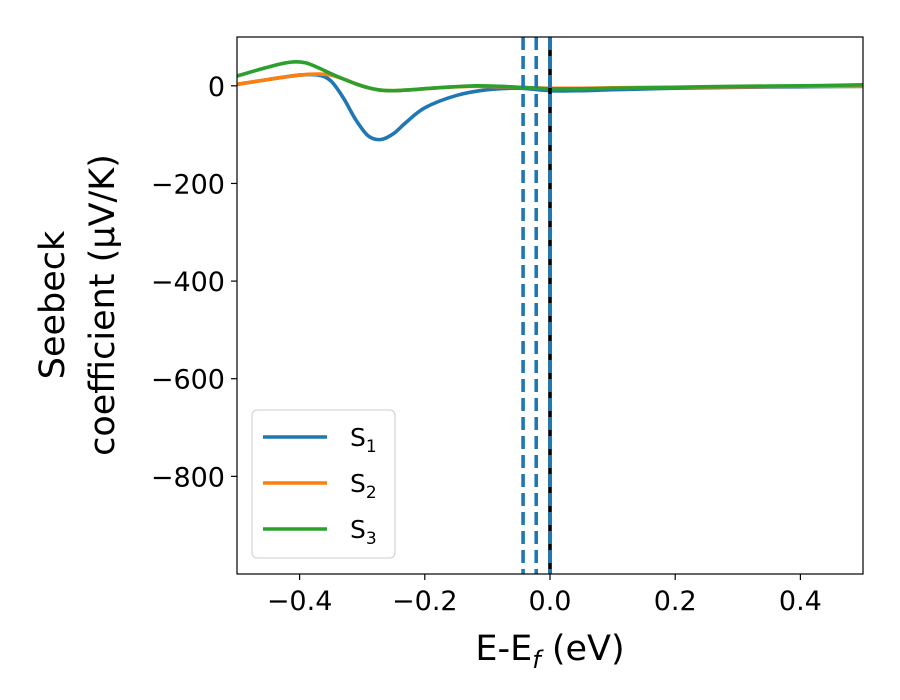 This screenshot has width=900, height=700. I want to click on legend-label-s3: S3, so click(363, 532).